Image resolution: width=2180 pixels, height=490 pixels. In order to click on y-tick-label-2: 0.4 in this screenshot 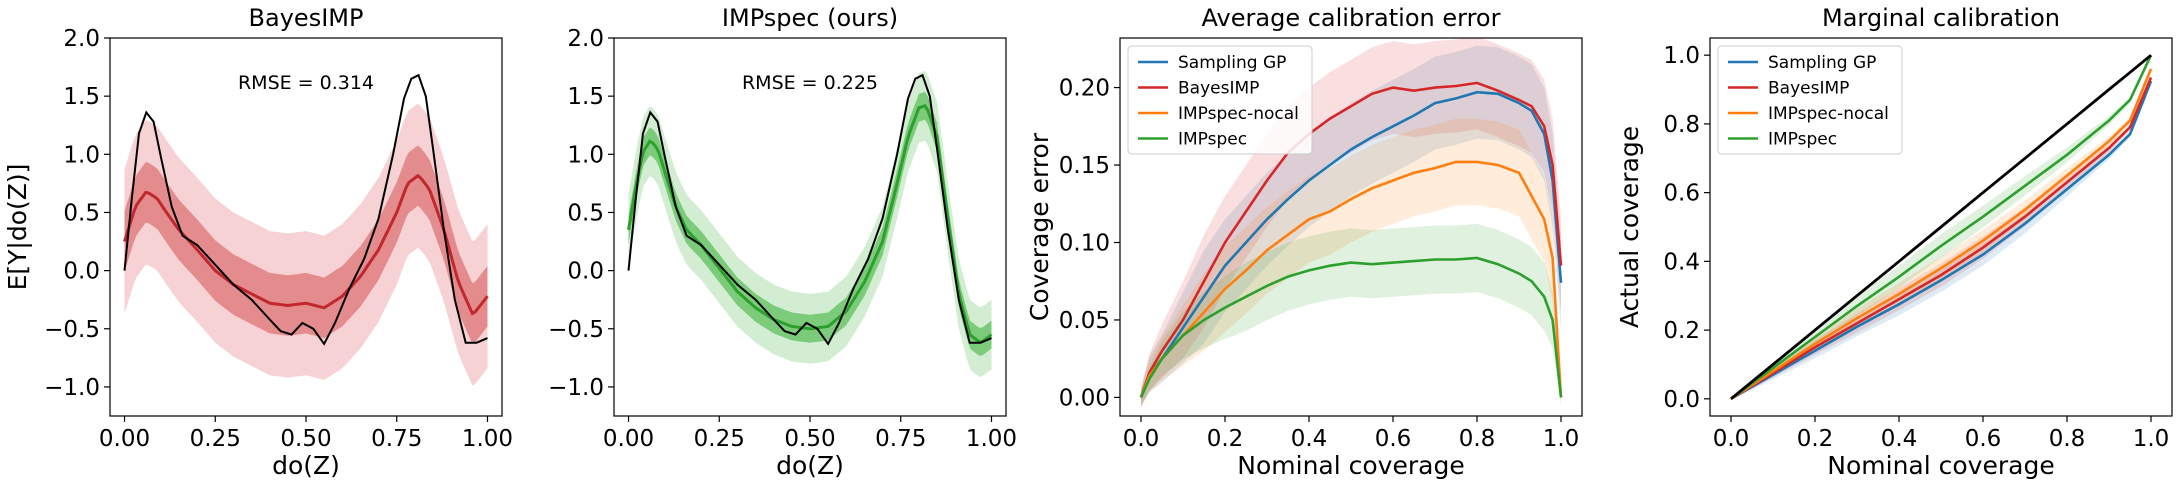, I will do `click(1681, 262)`.